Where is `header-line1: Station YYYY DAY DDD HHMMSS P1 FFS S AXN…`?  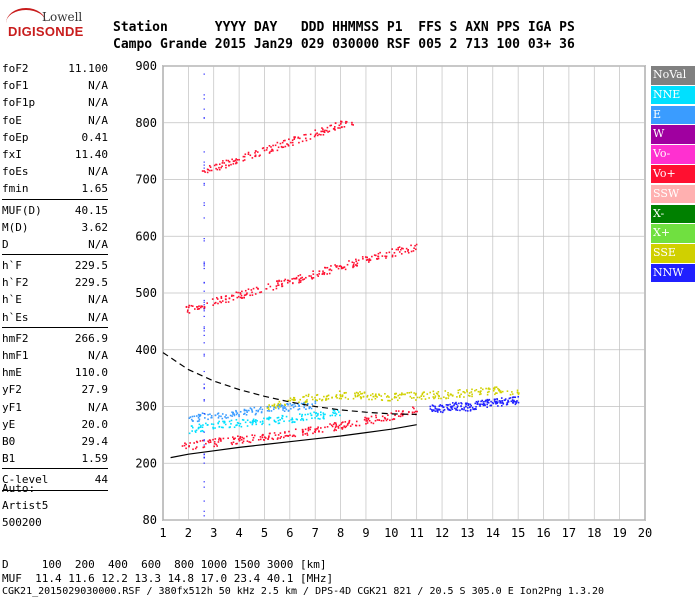
header-line1: Station YYYY DAY DDD HHMMSS P1 FFS S AXN… is located at coordinates (344, 27).